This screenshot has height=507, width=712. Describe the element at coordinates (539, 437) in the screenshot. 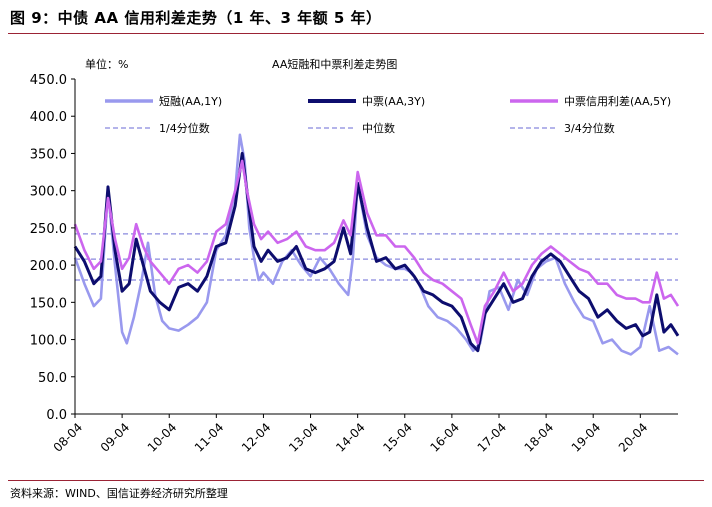

I see `x-tick-label: 18-04` at that location.